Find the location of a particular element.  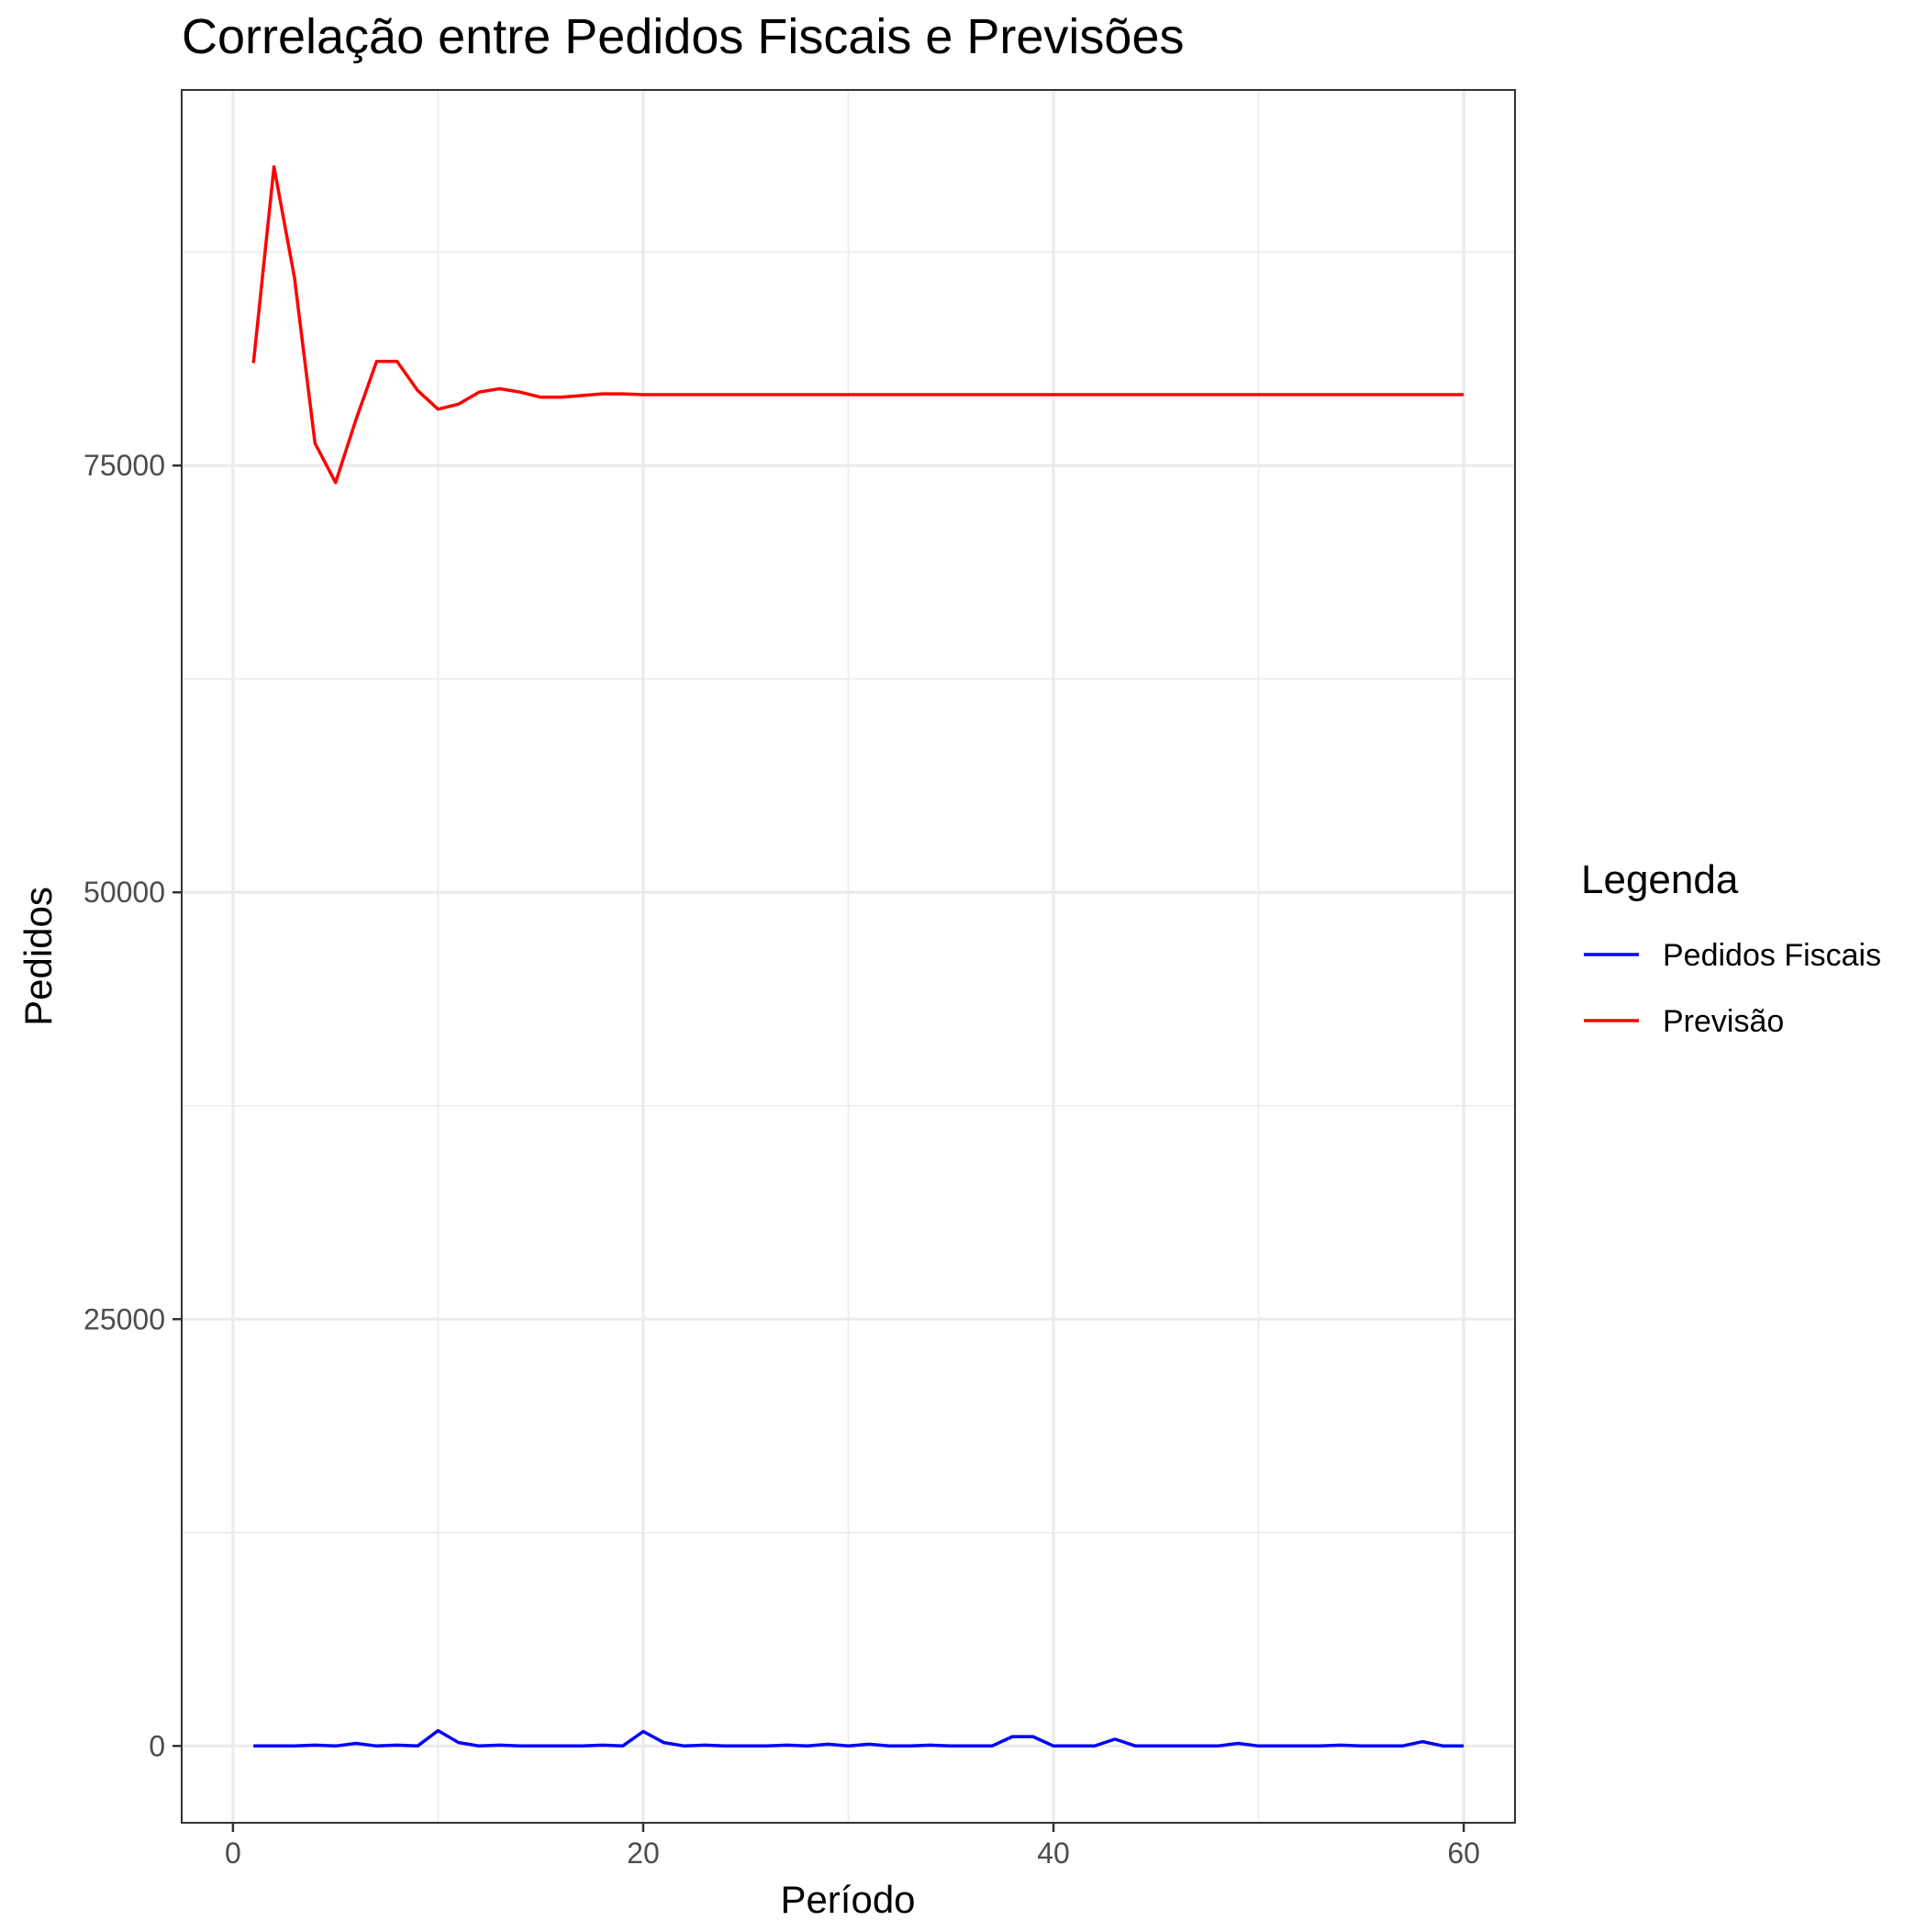

x-tick-label: 40 is located at coordinates (1053, 1853).